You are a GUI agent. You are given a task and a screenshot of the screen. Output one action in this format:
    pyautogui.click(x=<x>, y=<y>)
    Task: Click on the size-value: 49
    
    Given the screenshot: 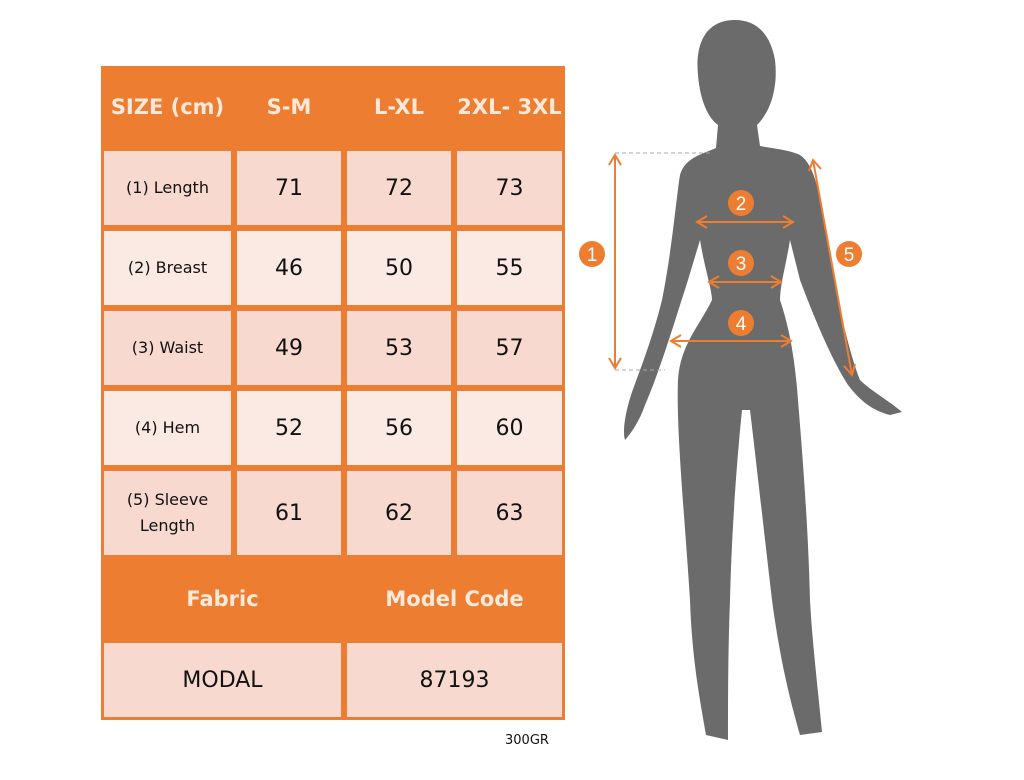 What is the action you would take?
    pyautogui.click(x=289, y=348)
    